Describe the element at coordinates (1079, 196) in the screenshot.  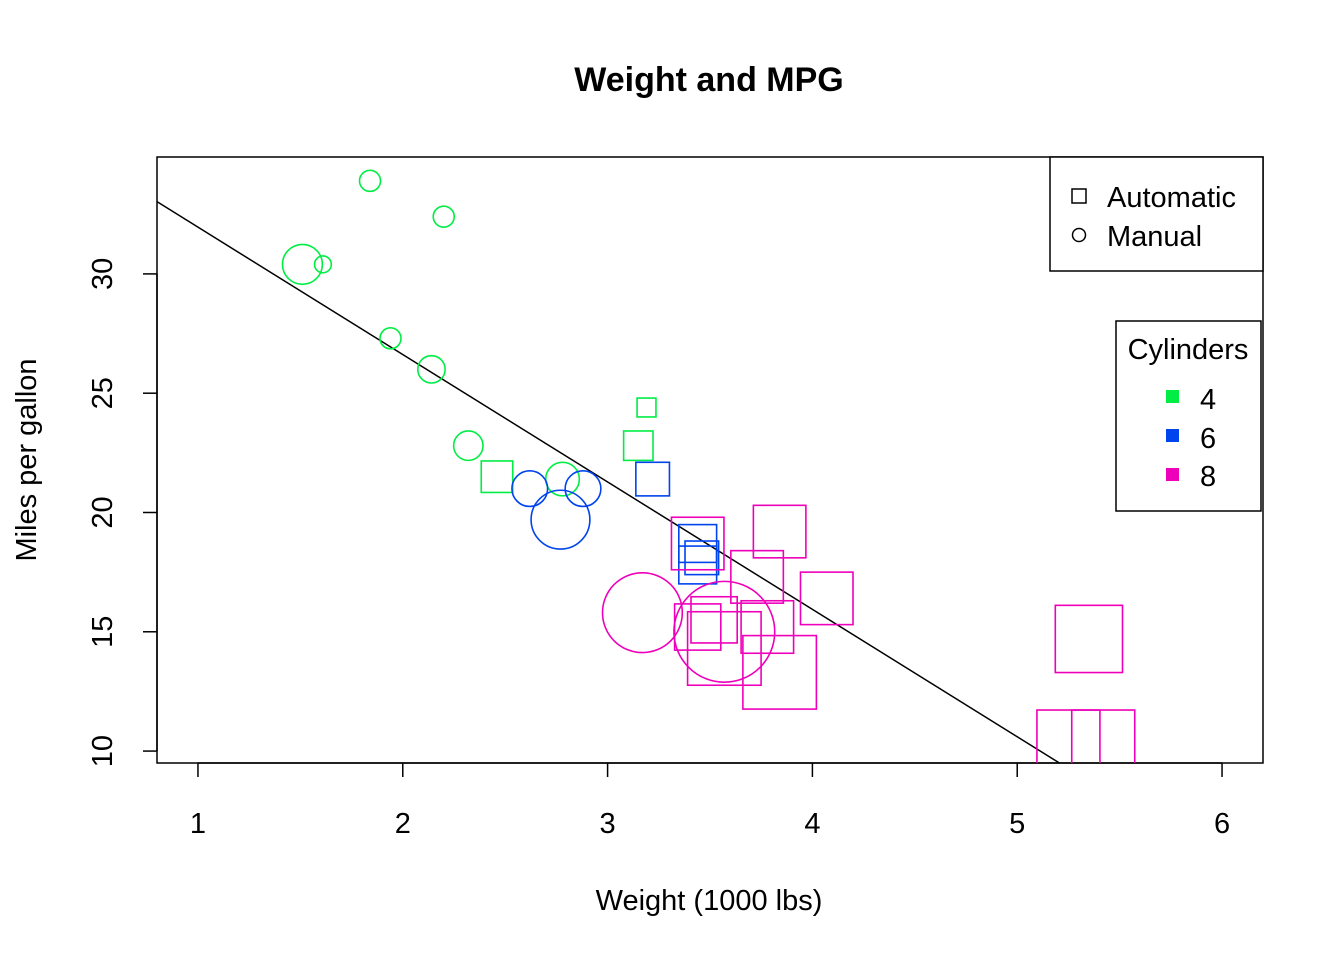
I see `automatic-square-icon` at that location.